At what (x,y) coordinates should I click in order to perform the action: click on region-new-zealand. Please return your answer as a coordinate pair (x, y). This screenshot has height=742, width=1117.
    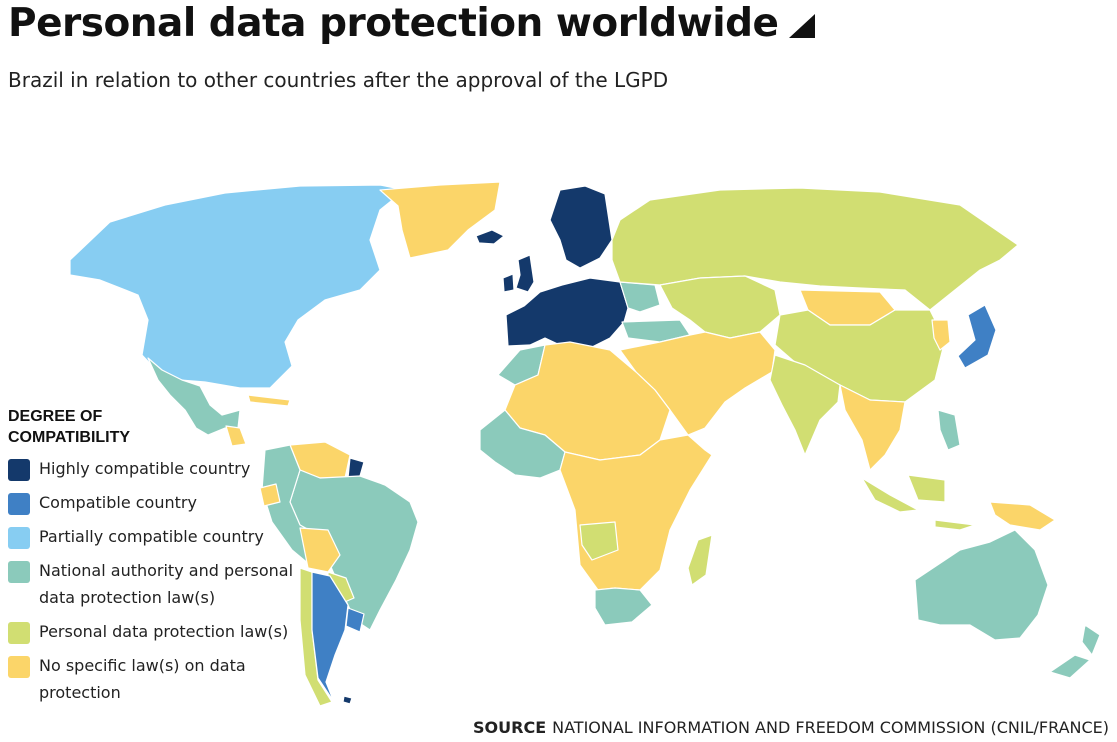
    Looking at the image, I should click on (1075, 651).